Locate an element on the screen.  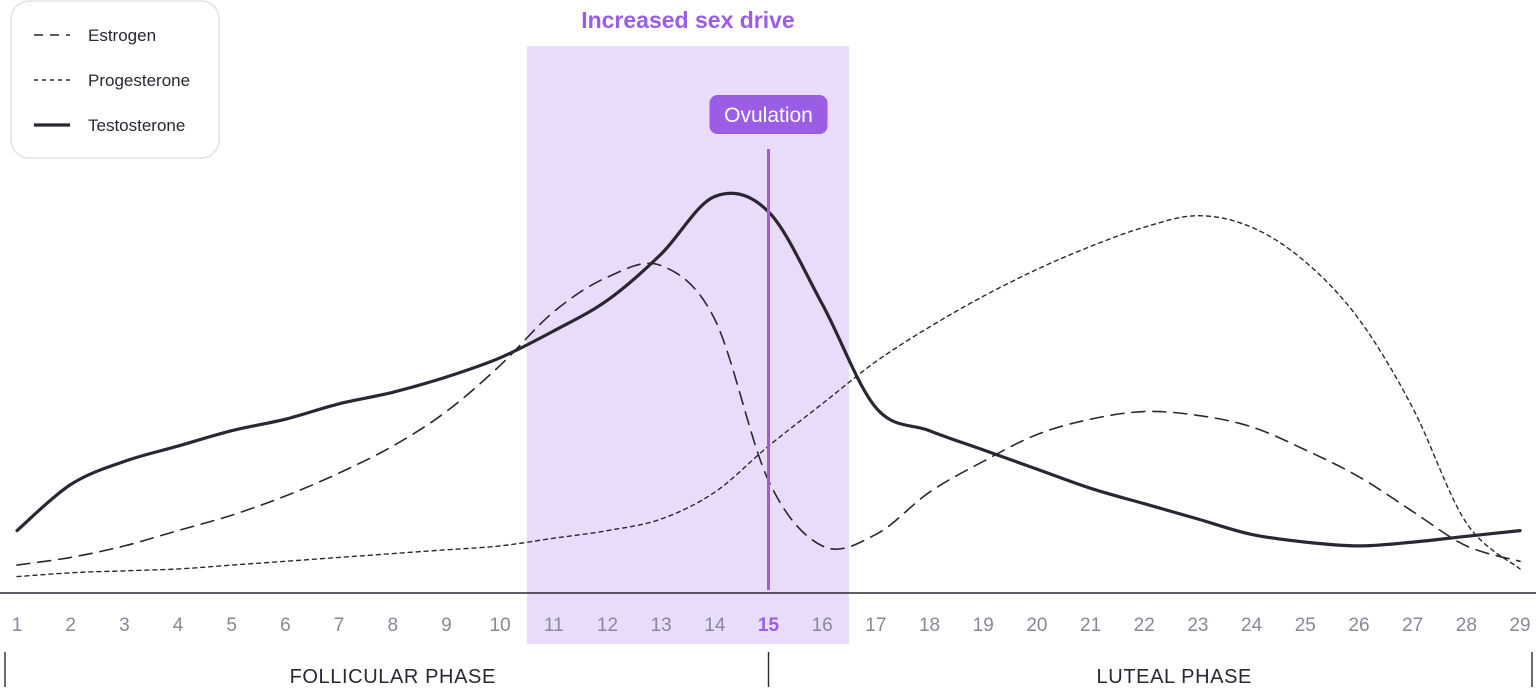
x-tick-24: 24 is located at coordinates (1252, 625).